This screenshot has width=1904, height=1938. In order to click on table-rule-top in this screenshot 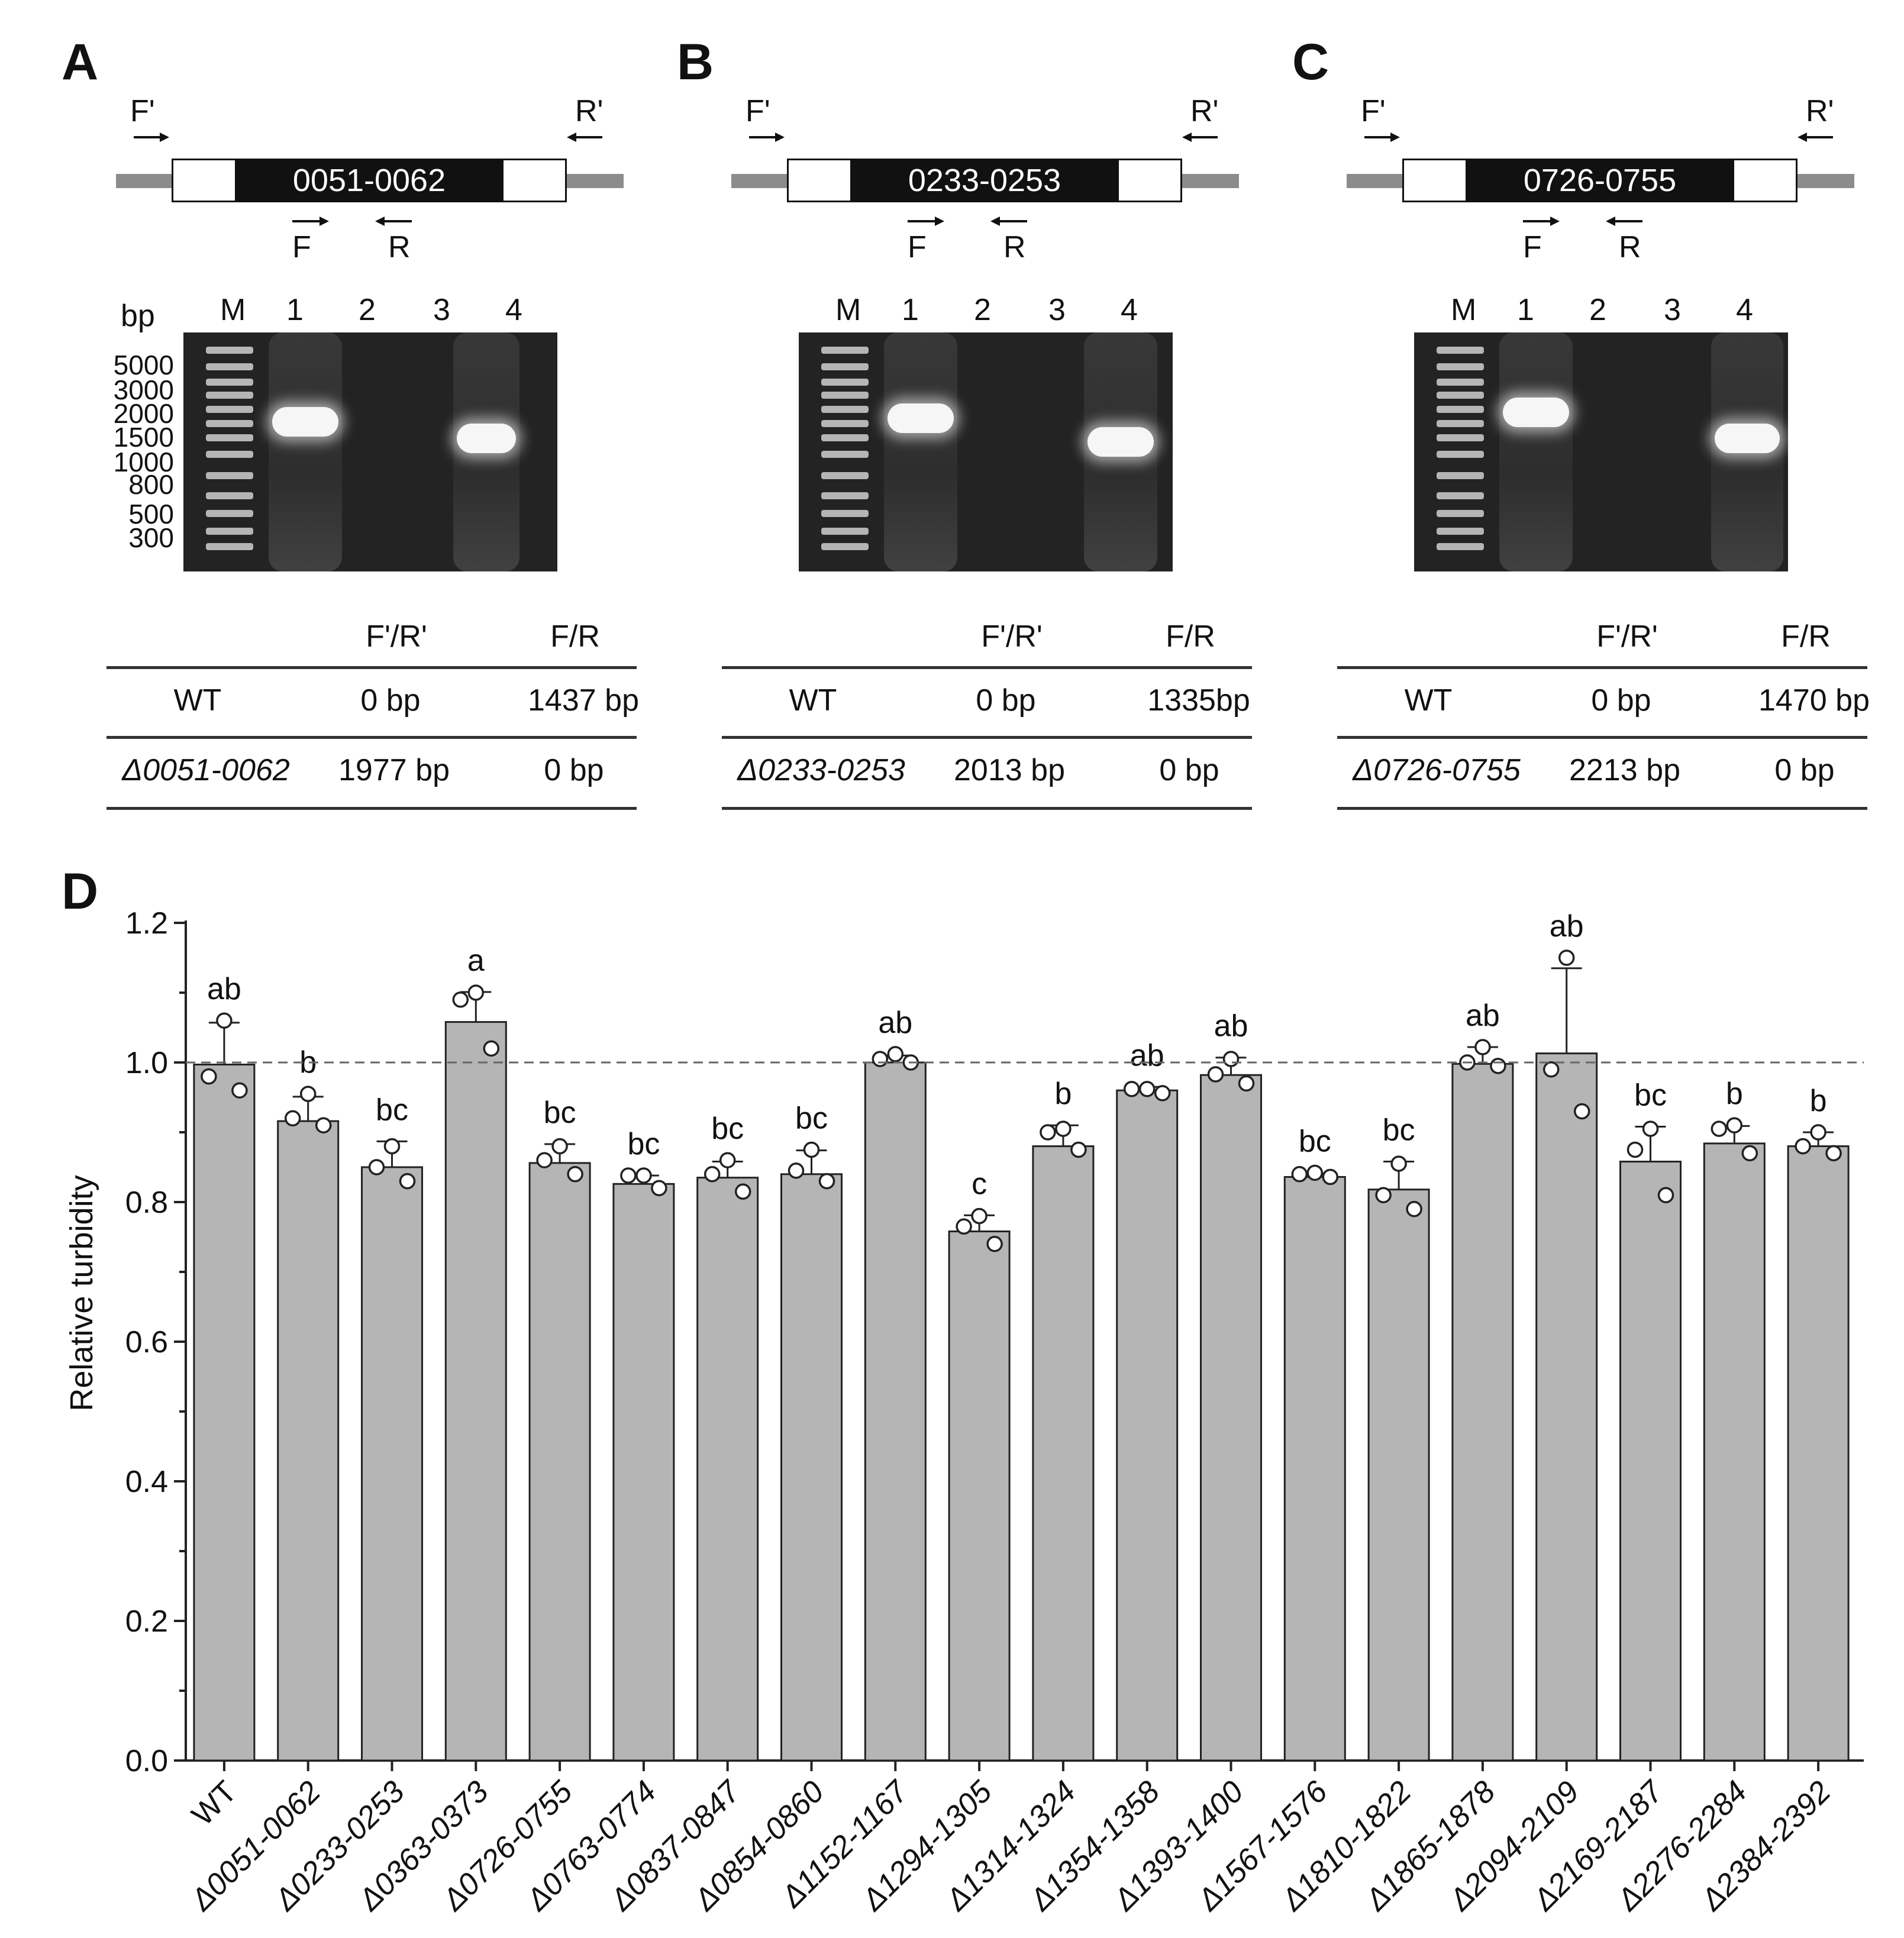, I will do `click(1602, 667)`.